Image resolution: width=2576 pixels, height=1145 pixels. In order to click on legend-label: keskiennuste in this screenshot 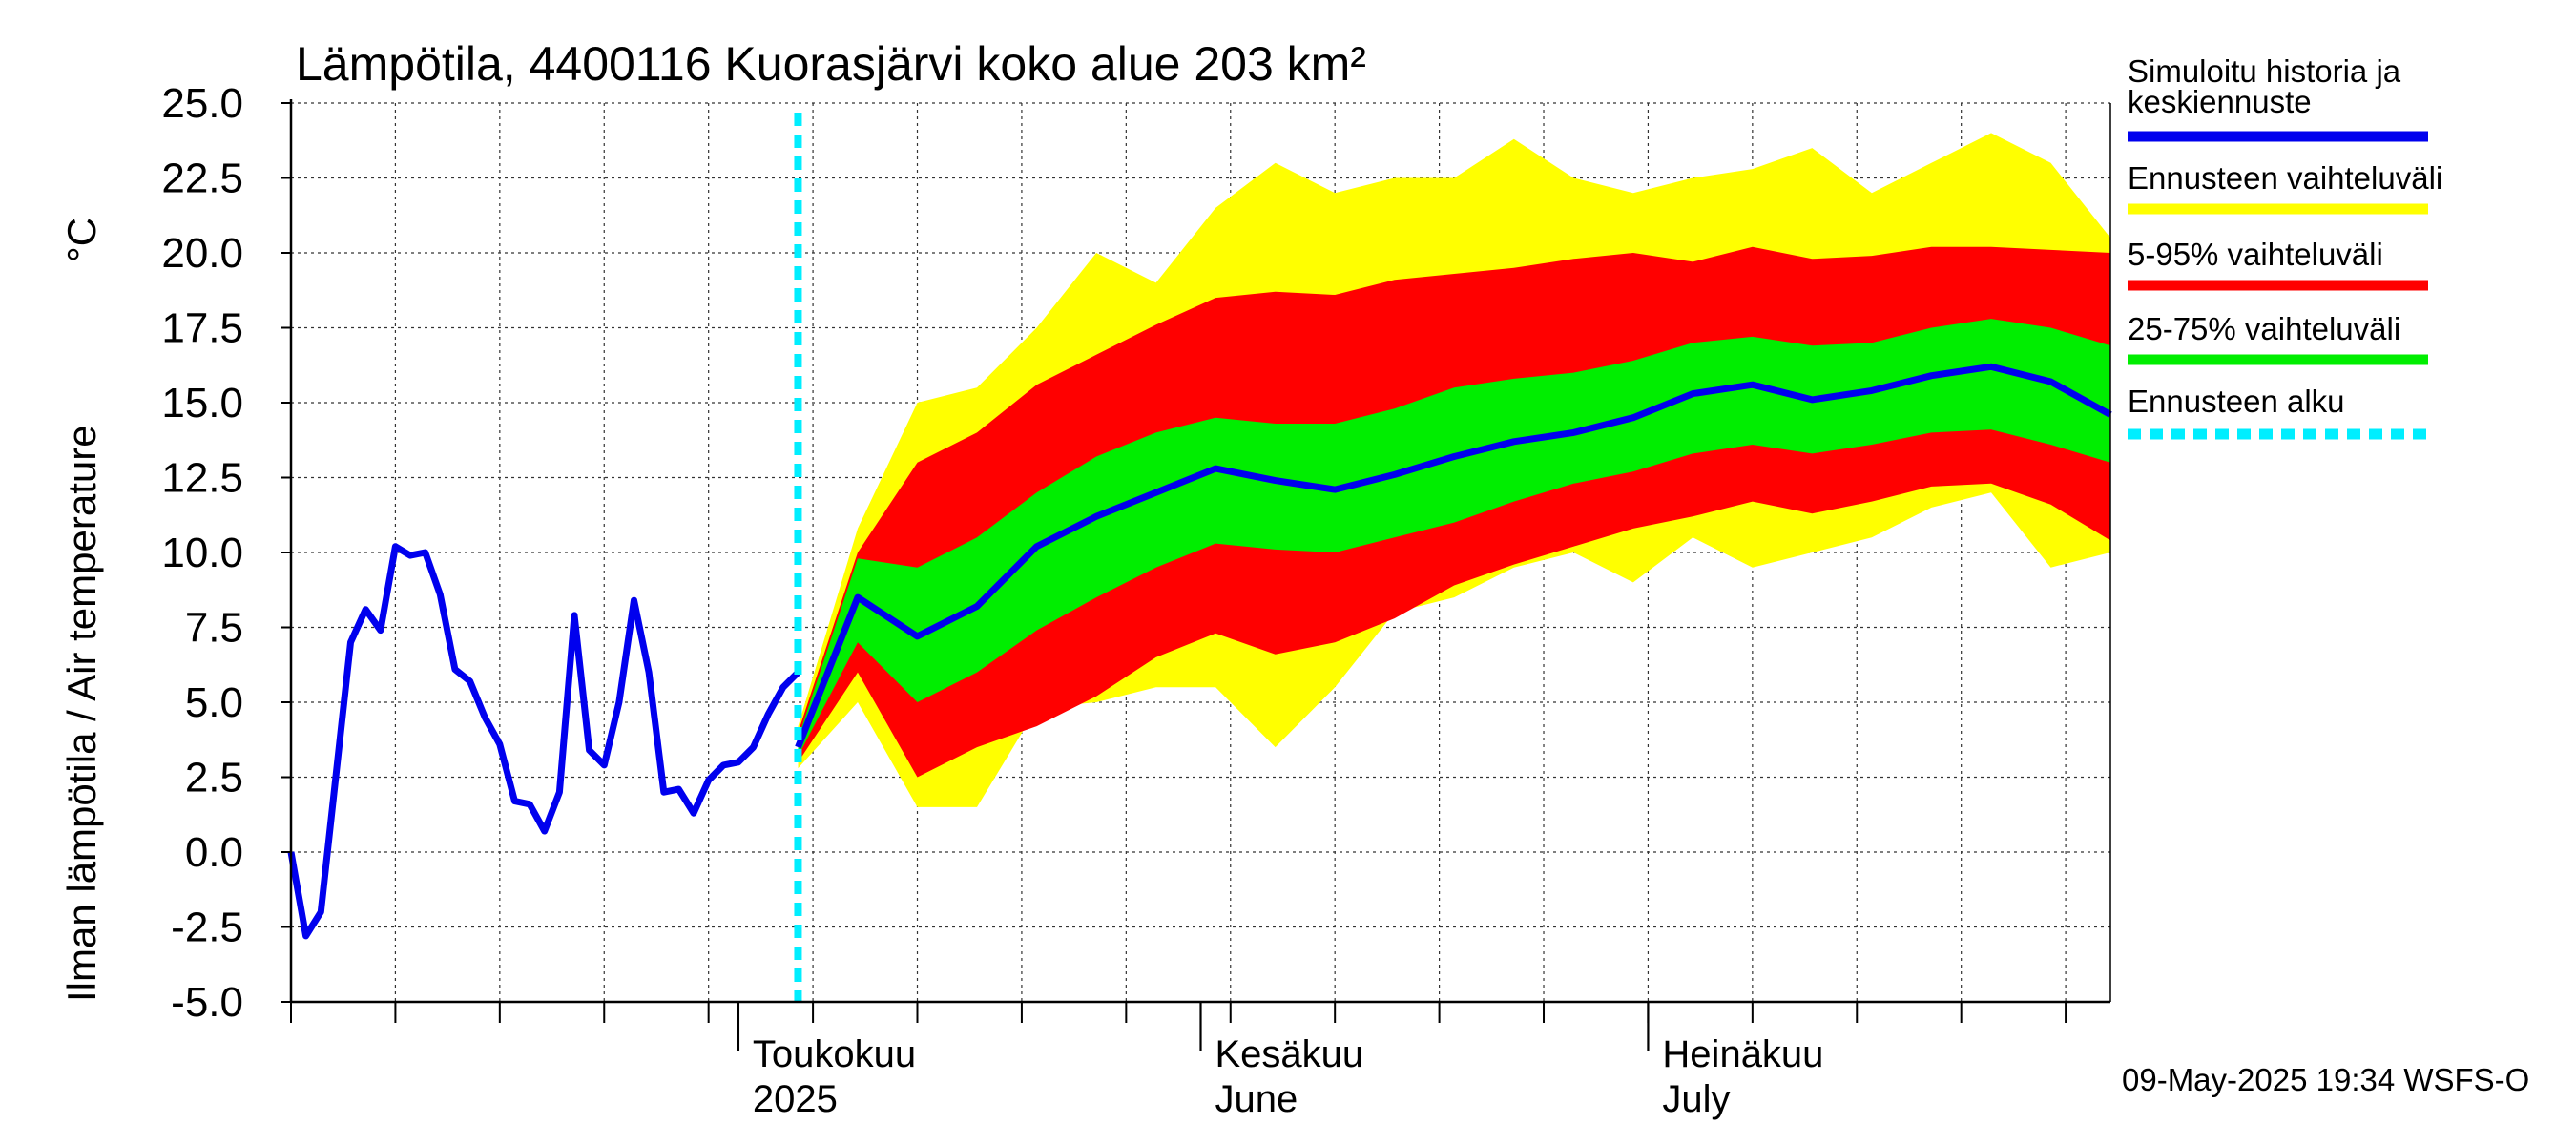, I will do `click(2220, 102)`.